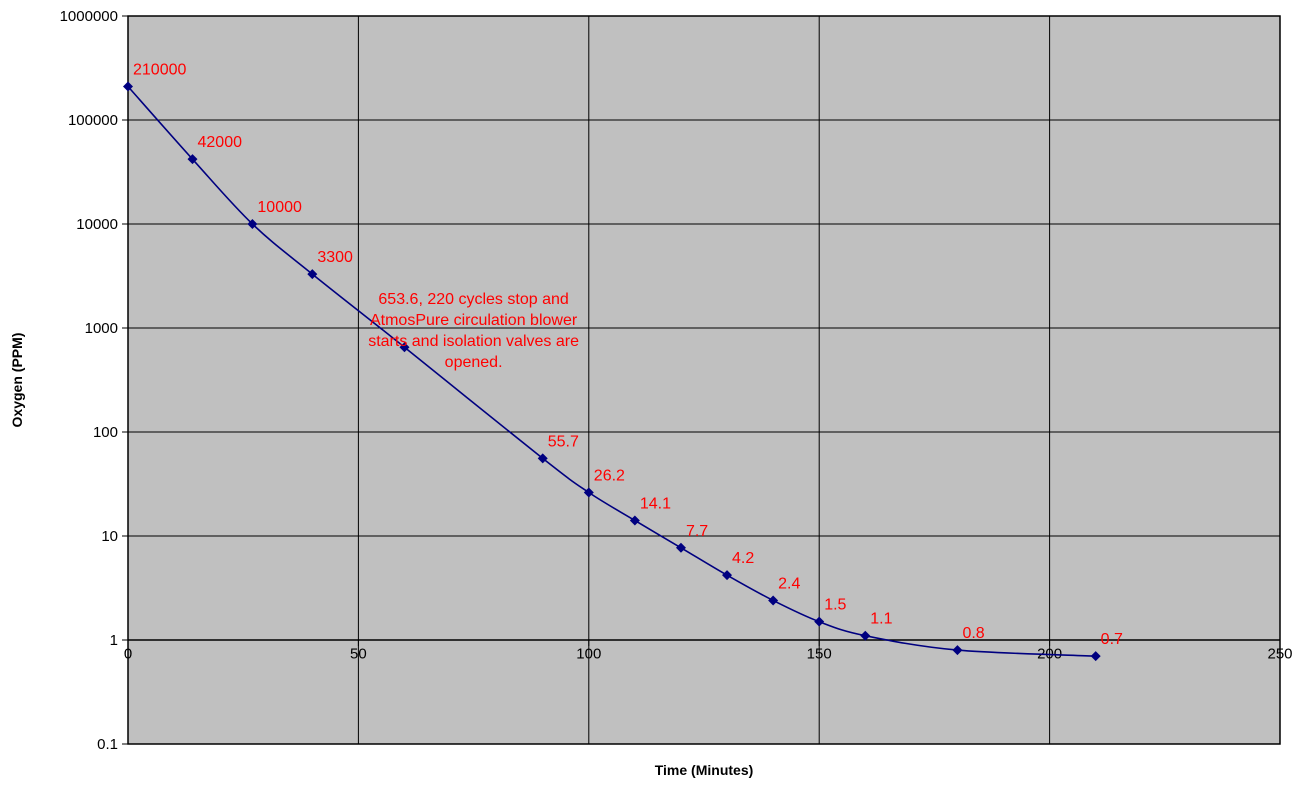 This screenshot has height=789, width=1304. What do you see at coordinates (473, 341) in the screenshot?
I see `annotation-line: starts and isolation valves are` at bounding box center [473, 341].